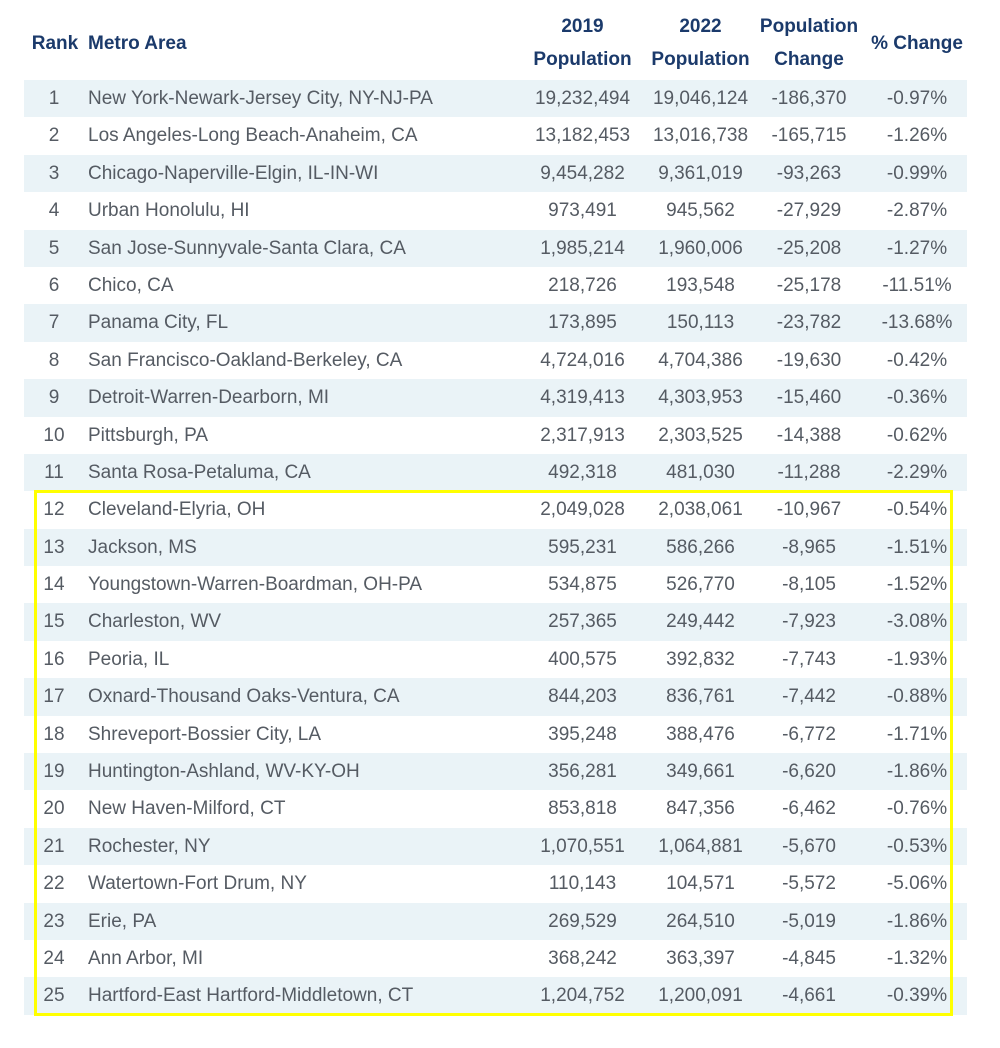  What do you see at coordinates (582, 697) in the screenshot?
I see `population-2019-cell: 844,203` at bounding box center [582, 697].